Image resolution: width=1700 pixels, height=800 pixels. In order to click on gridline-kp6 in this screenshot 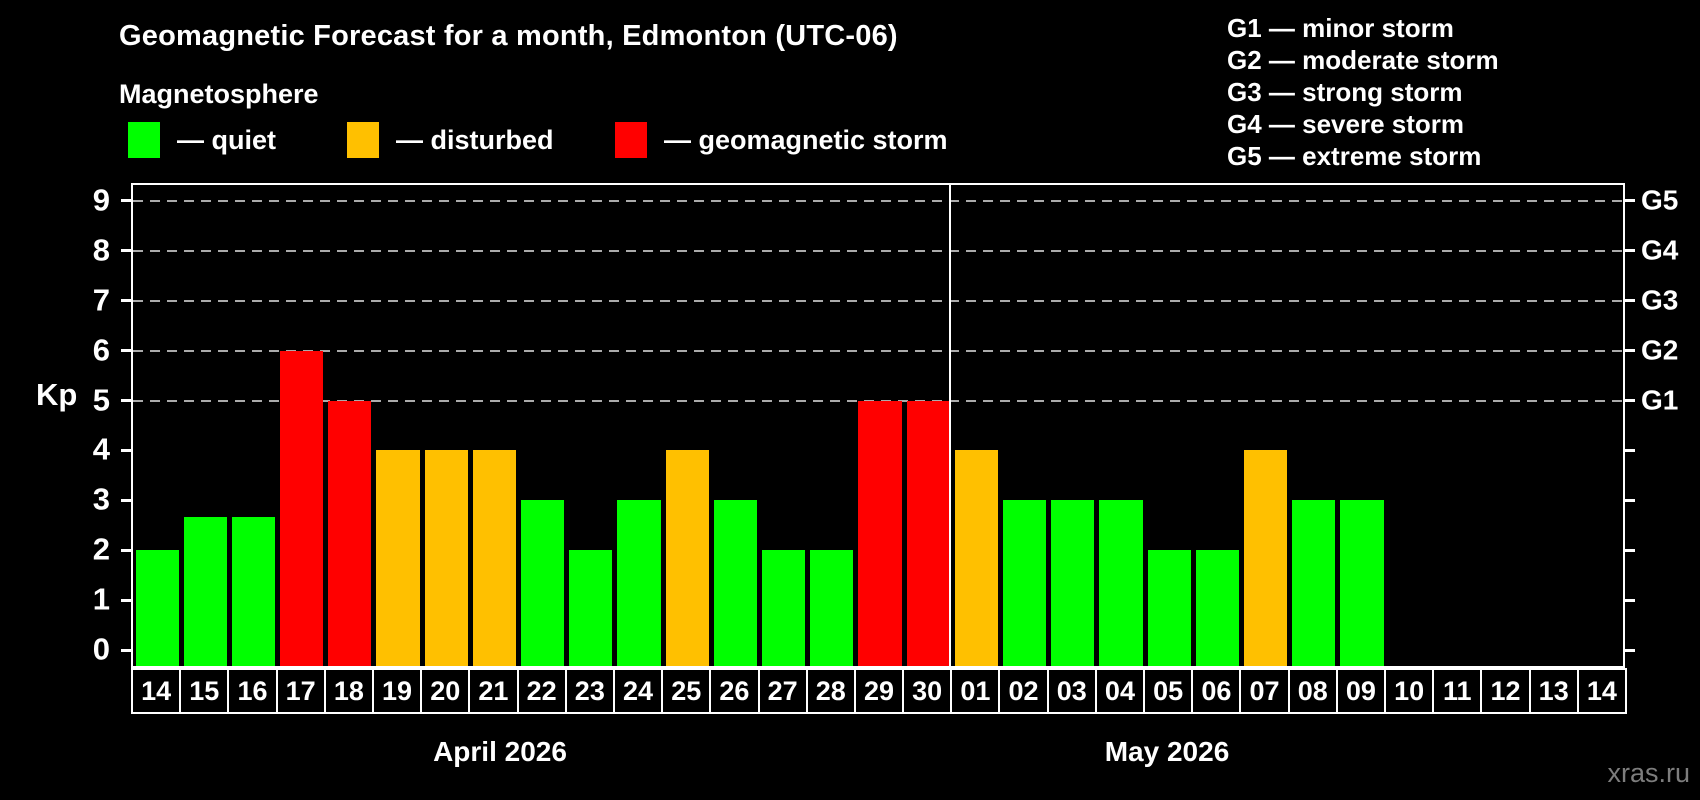, I will do `click(878, 350)`.